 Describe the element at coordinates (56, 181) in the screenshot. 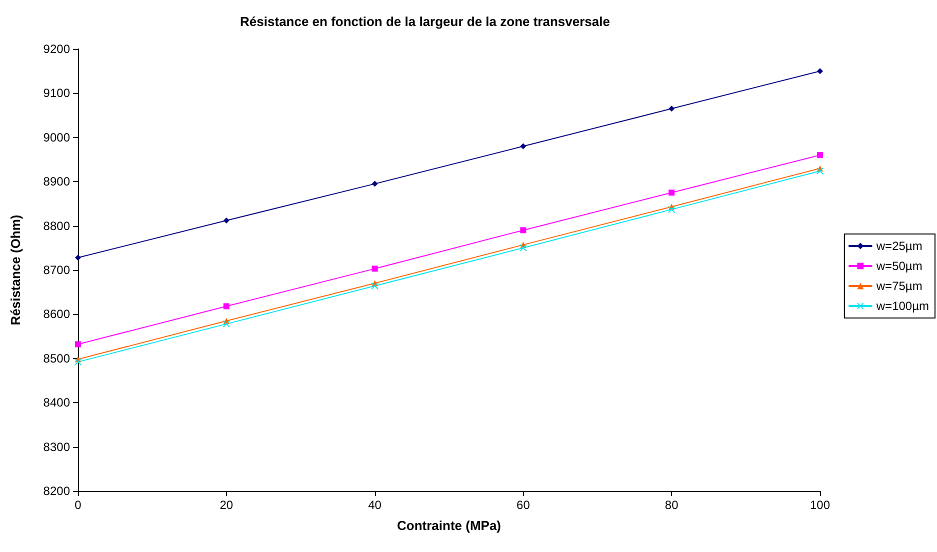

I see `y-tick-label: 8900` at that location.